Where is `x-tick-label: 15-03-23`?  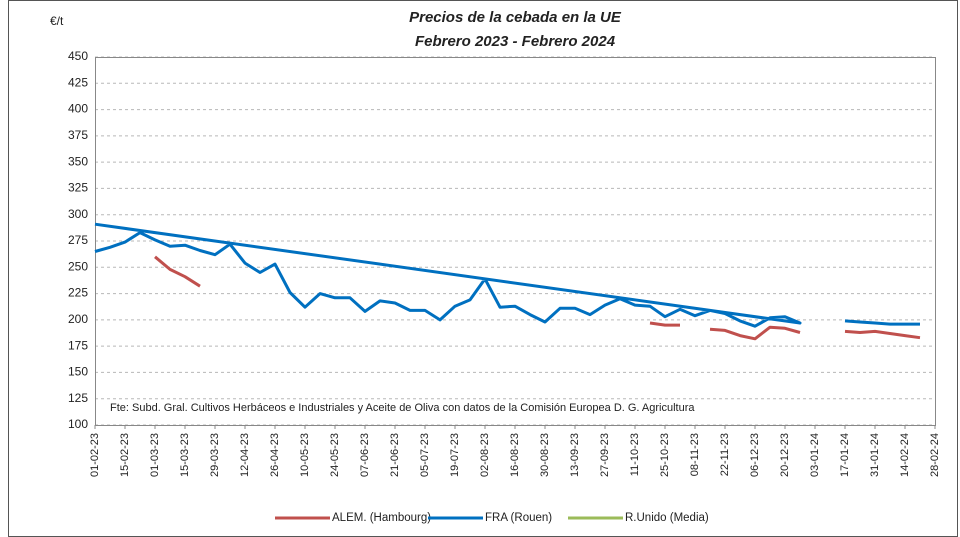 x-tick-label: 15-03-23 is located at coordinates (185, 455).